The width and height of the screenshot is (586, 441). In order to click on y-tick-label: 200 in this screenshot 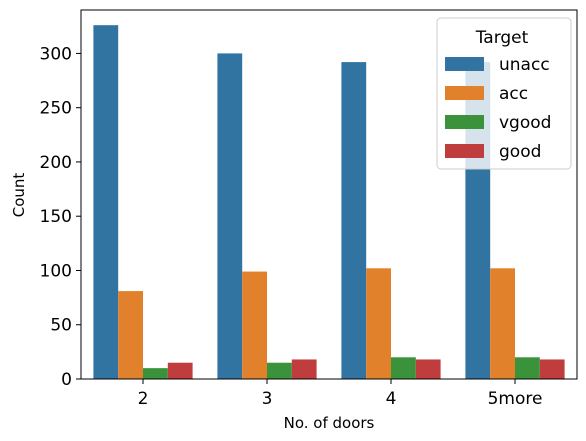, I will do `click(56, 163)`.